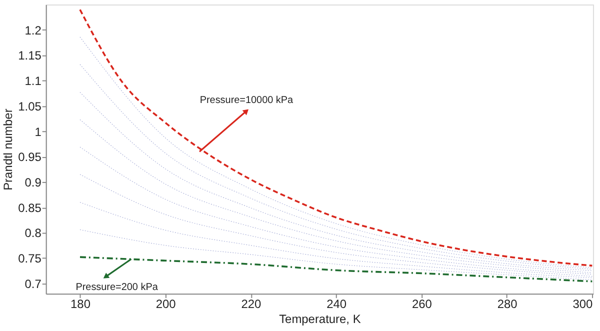 The image size is (600, 331). Describe the element at coordinates (38, 131) in the screenshot. I see `y-tick-label: 1` at that location.